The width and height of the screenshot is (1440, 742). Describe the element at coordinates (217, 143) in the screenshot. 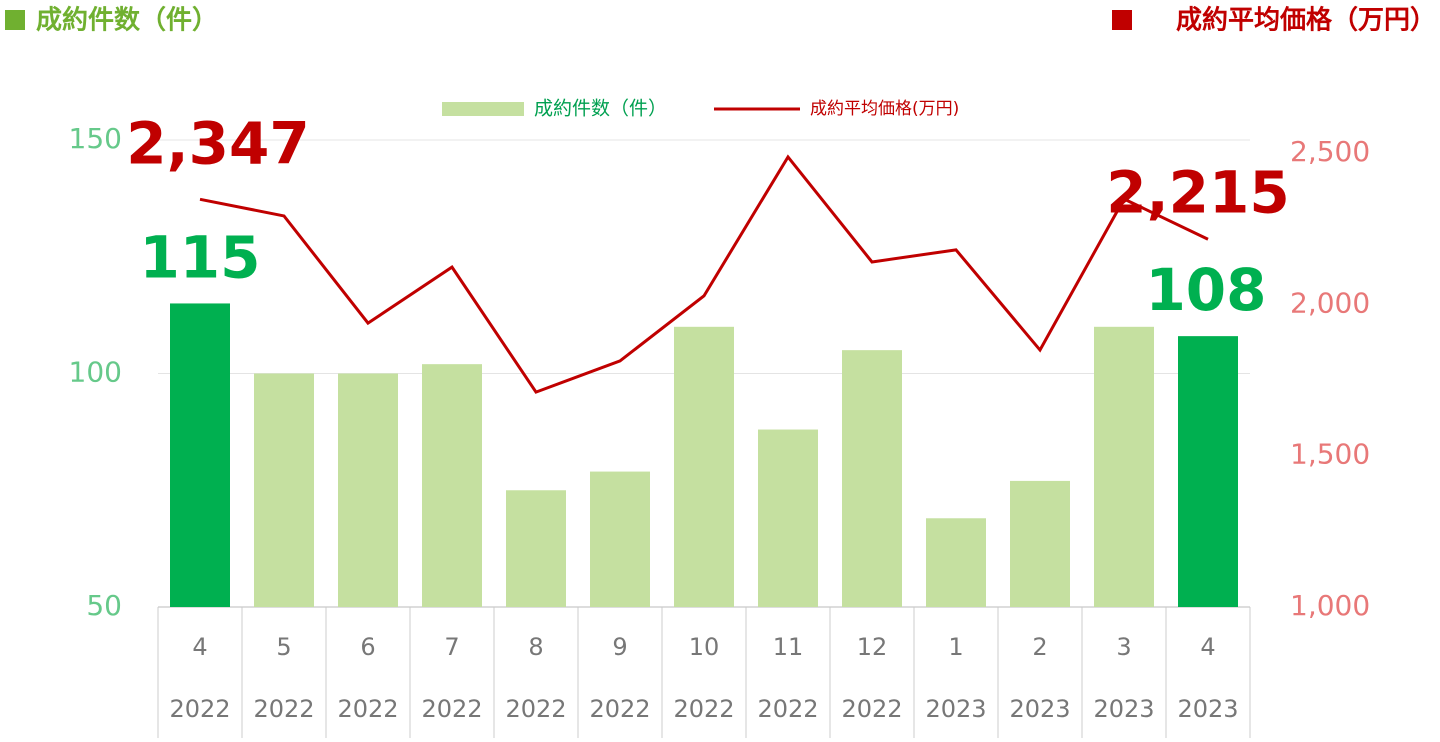

I see `line-value-label: 2,347` at that location.